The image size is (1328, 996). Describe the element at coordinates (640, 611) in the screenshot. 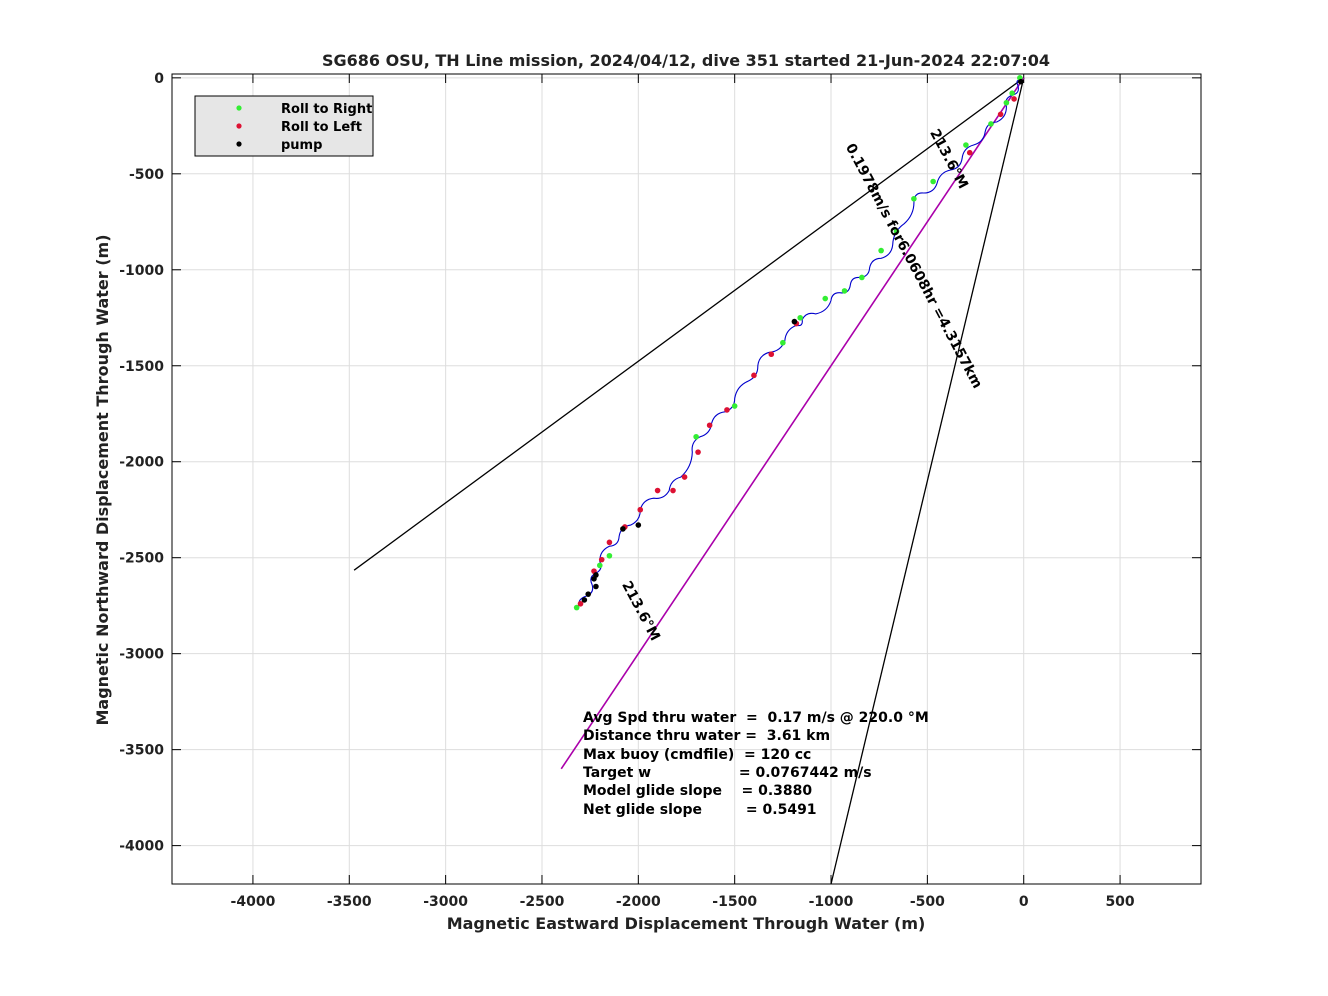

I see `lower-heading-label: 213.6°M` at that location.